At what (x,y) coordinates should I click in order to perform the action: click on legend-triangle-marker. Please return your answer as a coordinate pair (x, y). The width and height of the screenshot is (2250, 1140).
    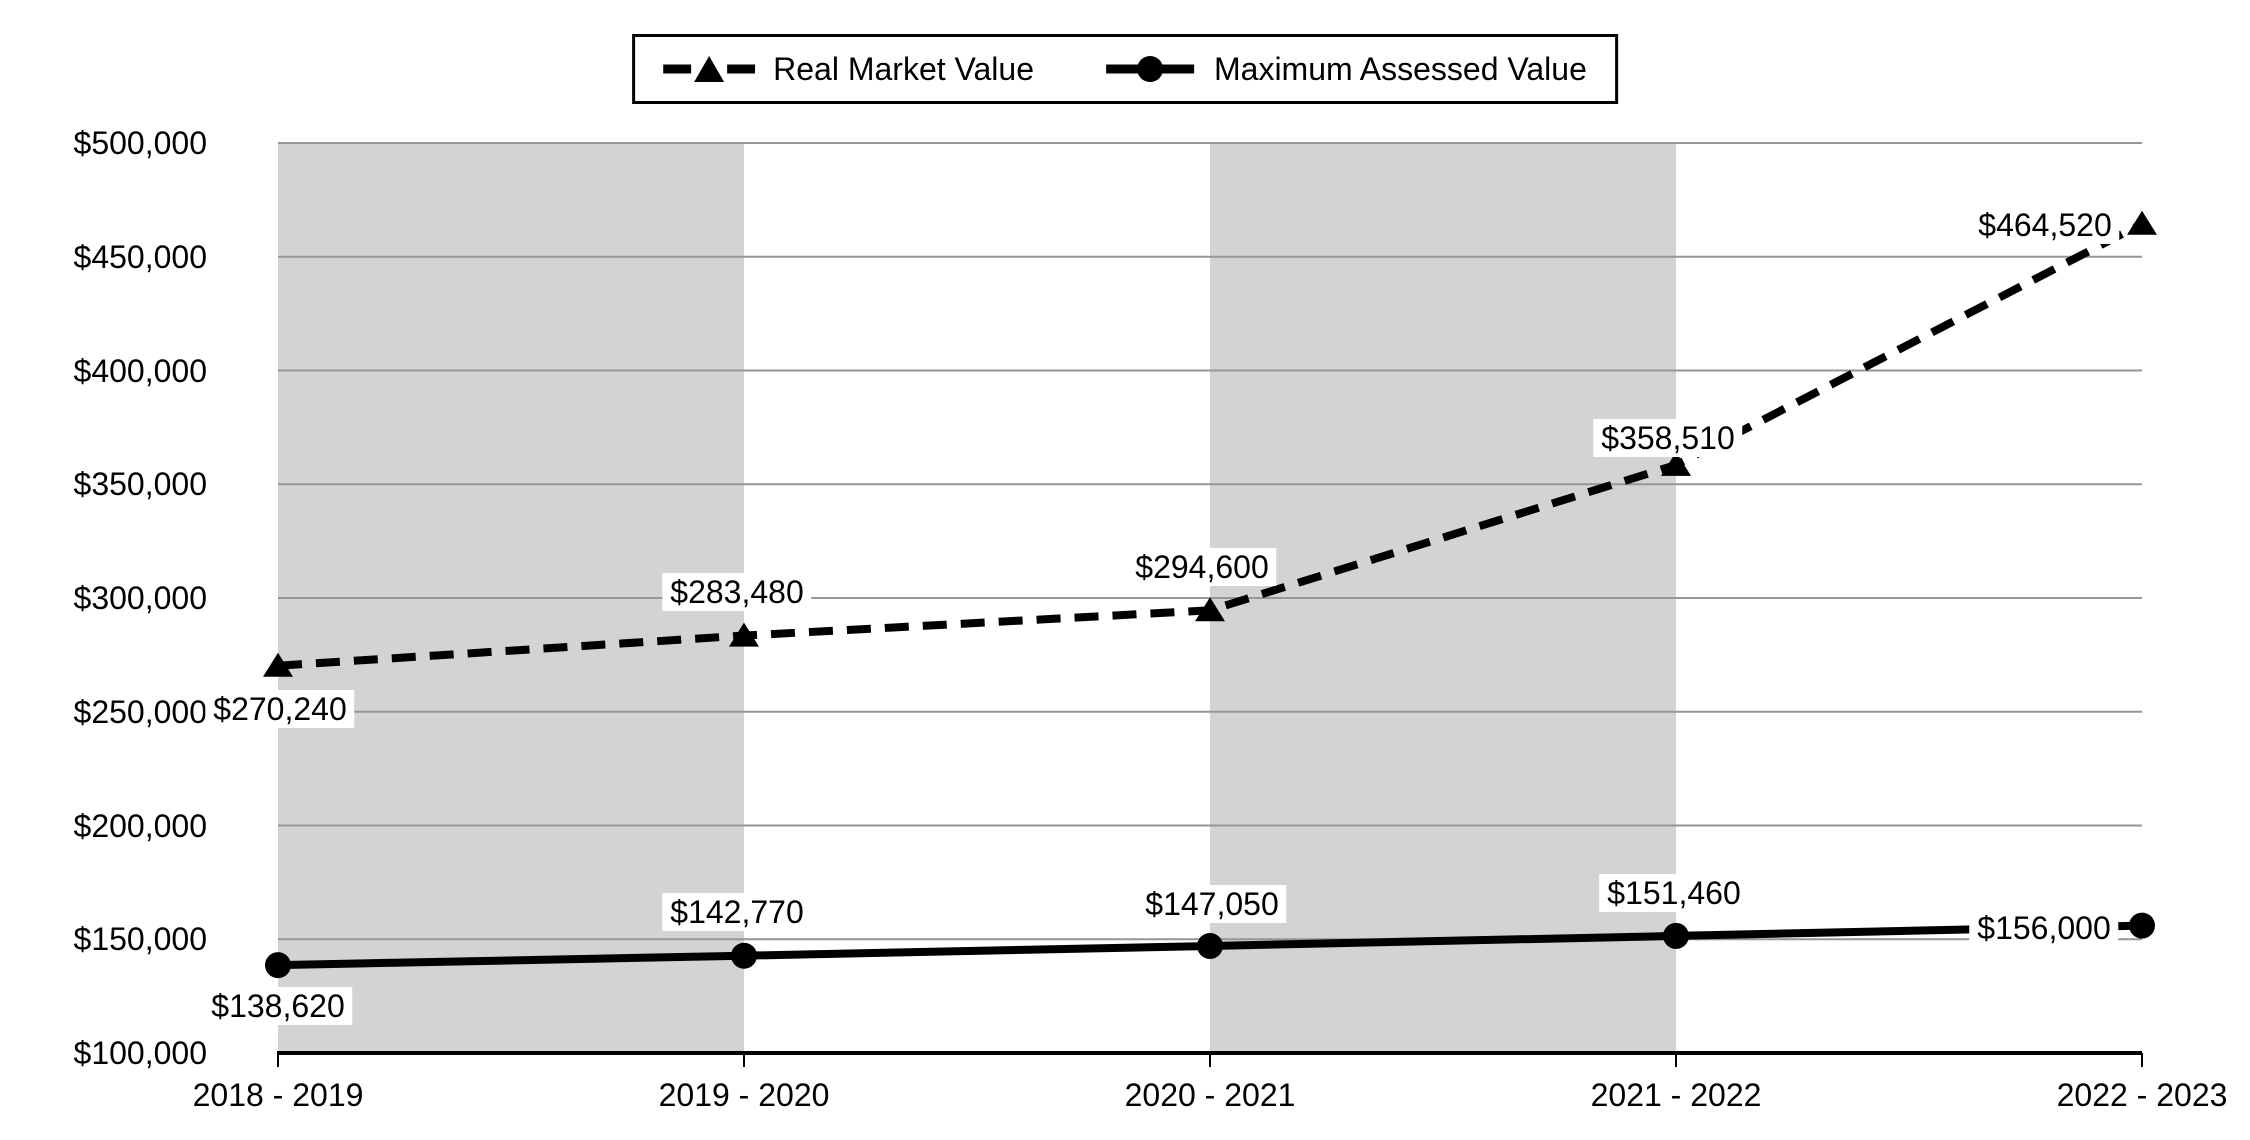
    Looking at the image, I should click on (709, 69).